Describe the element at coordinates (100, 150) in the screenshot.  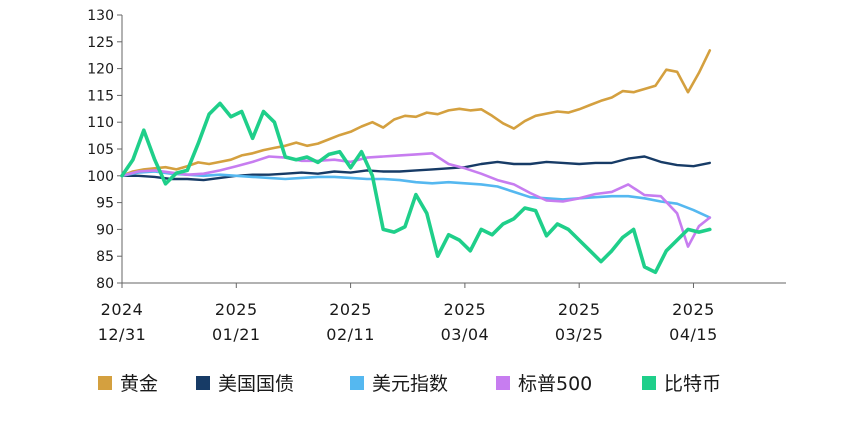
I see `y-tick-label: 105` at that location.